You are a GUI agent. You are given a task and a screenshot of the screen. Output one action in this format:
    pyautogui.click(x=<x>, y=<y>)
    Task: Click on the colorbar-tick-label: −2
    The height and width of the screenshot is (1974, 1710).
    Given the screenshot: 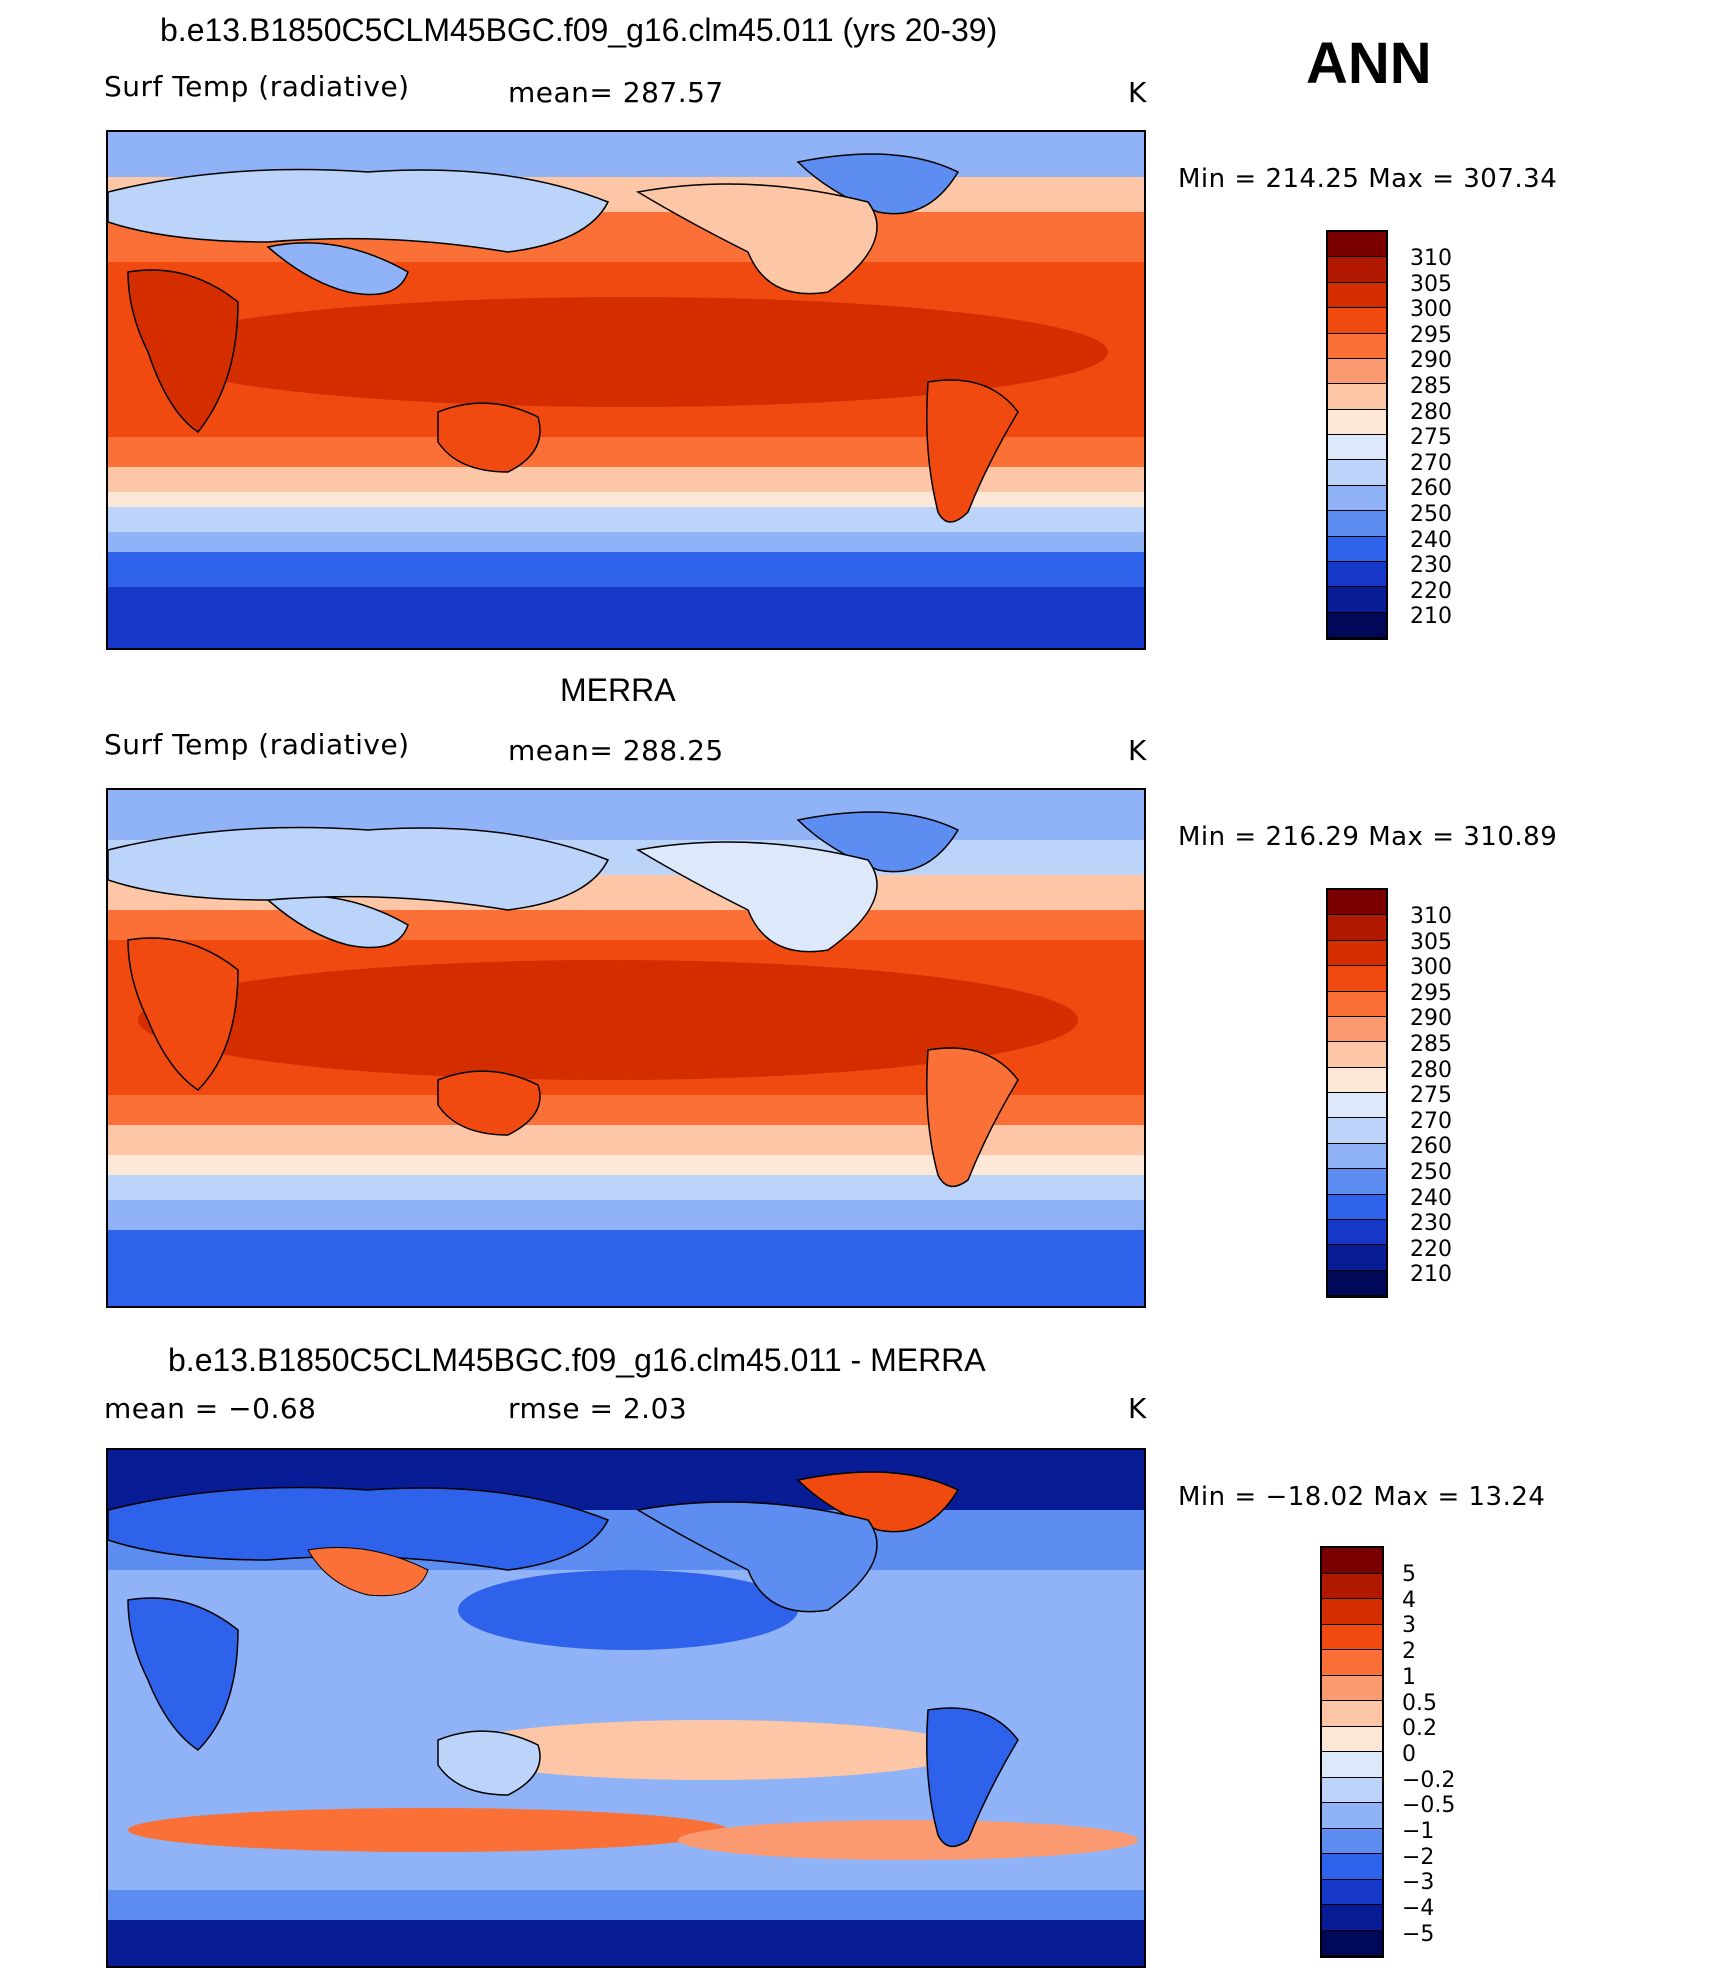 What is the action you would take?
    pyautogui.click(x=1418, y=1857)
    